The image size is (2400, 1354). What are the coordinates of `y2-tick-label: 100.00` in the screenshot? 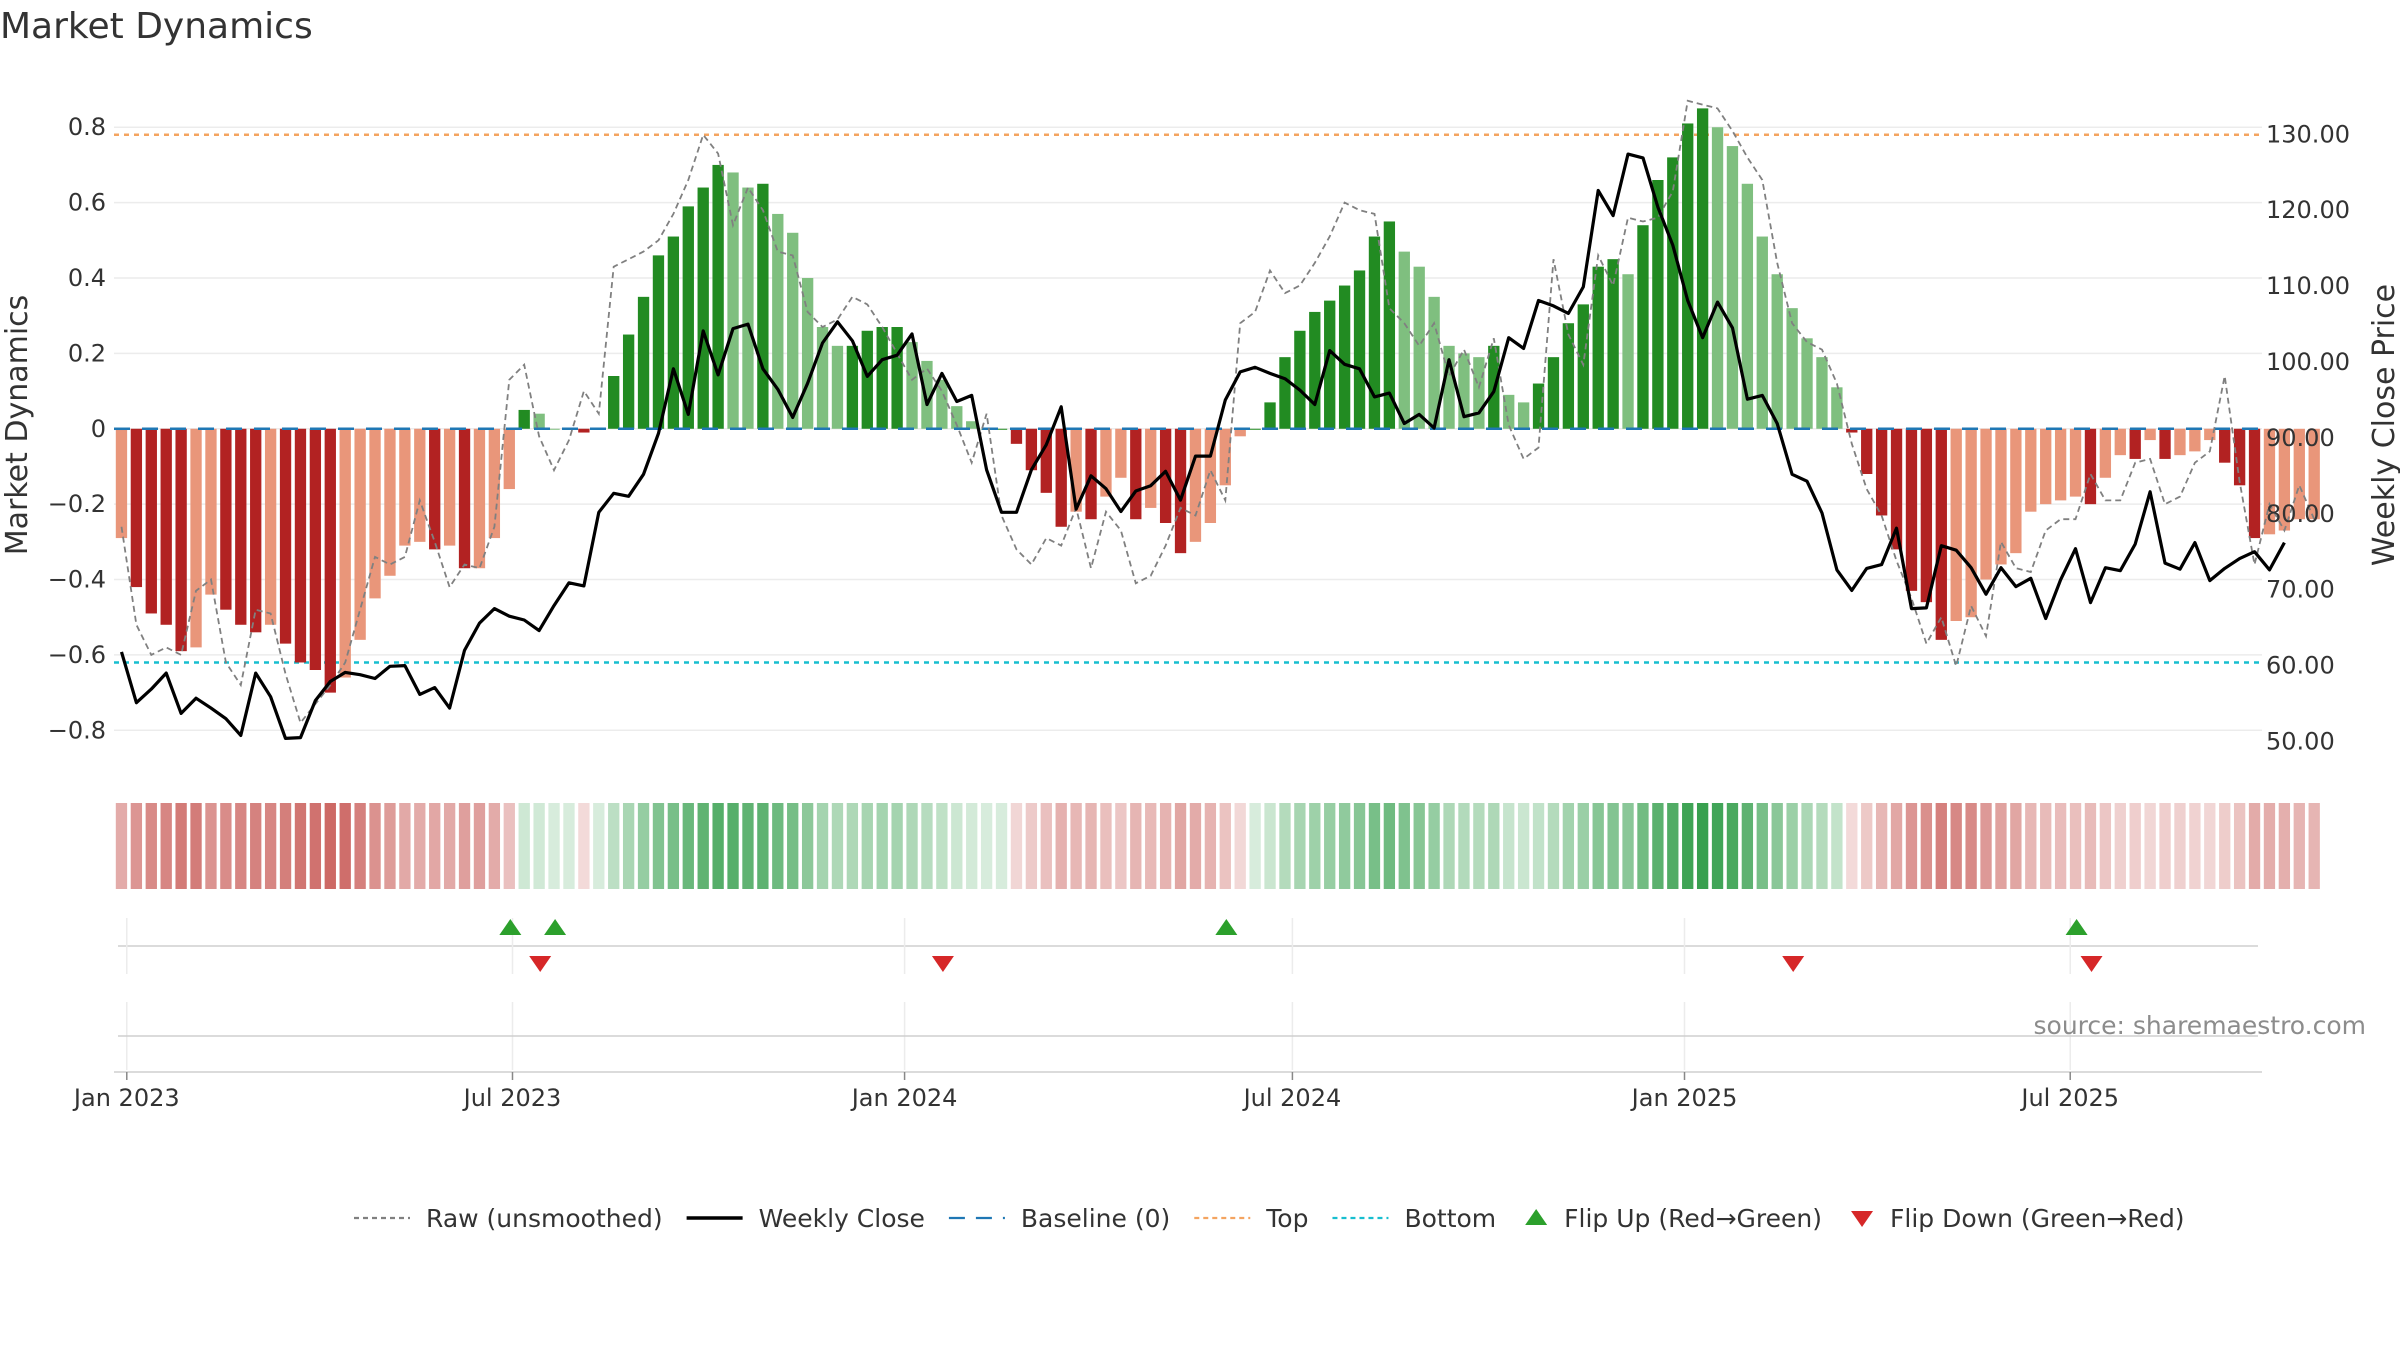 It's located at (2308, 362).